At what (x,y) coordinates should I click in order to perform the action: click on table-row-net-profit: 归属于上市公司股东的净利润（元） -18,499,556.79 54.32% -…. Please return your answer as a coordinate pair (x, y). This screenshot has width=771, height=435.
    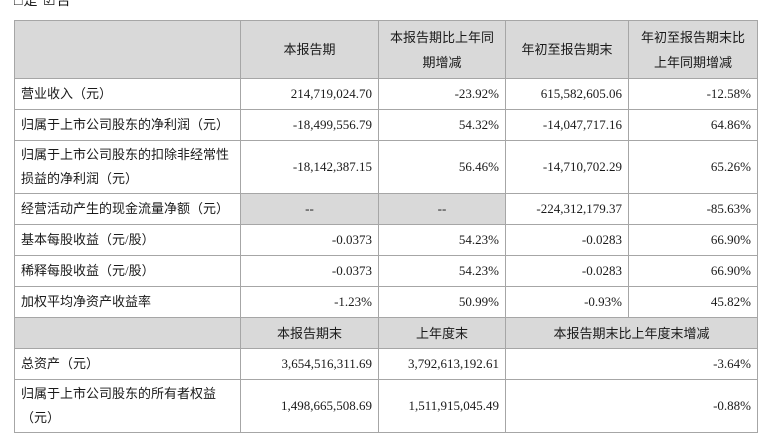
    Looking at the image, I should click on (386, 125).